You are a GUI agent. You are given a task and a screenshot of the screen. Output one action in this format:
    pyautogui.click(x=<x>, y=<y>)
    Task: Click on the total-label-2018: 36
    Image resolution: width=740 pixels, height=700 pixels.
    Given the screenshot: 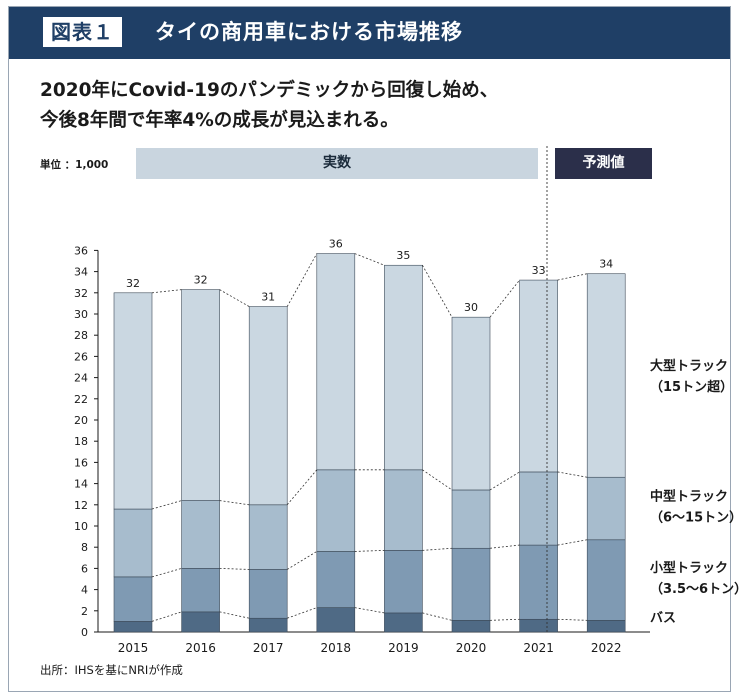 What is the action you would take?
    pyautogui.click(x=336, y=244)
    